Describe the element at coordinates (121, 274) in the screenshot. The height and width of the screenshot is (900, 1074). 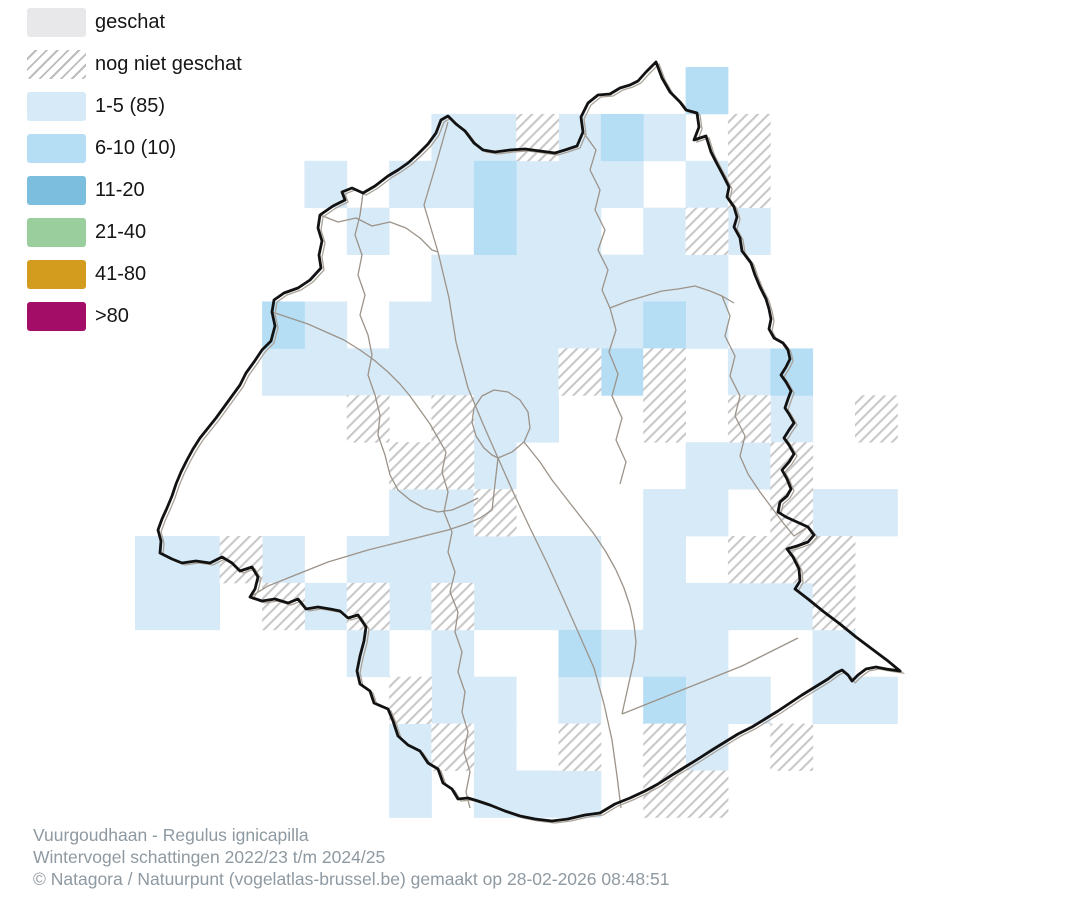
I see `legend-label-class-41-80: 41-80` at that location.